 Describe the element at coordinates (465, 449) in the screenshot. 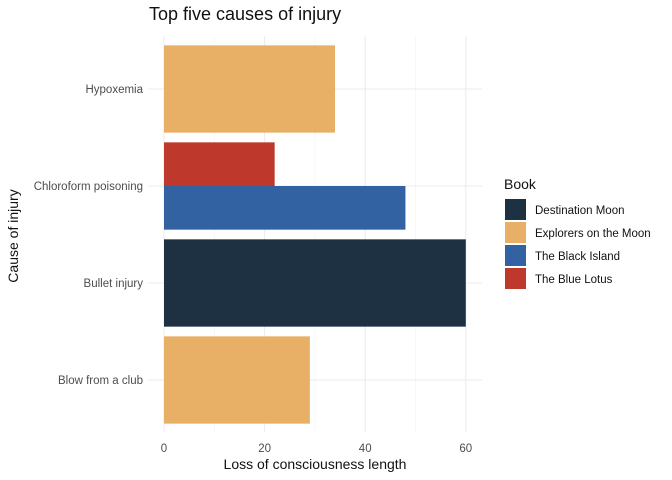

I see `x-tick-label: 60` at that location.